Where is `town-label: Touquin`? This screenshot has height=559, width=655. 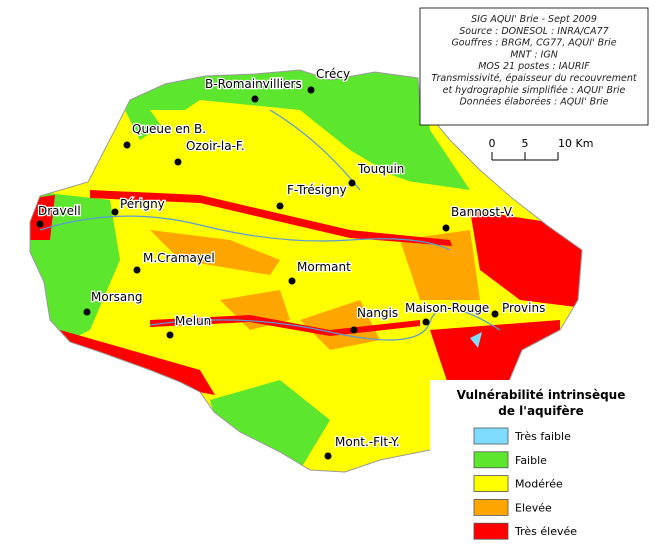
town-label: Touquin is located at coordinates (380, 169).